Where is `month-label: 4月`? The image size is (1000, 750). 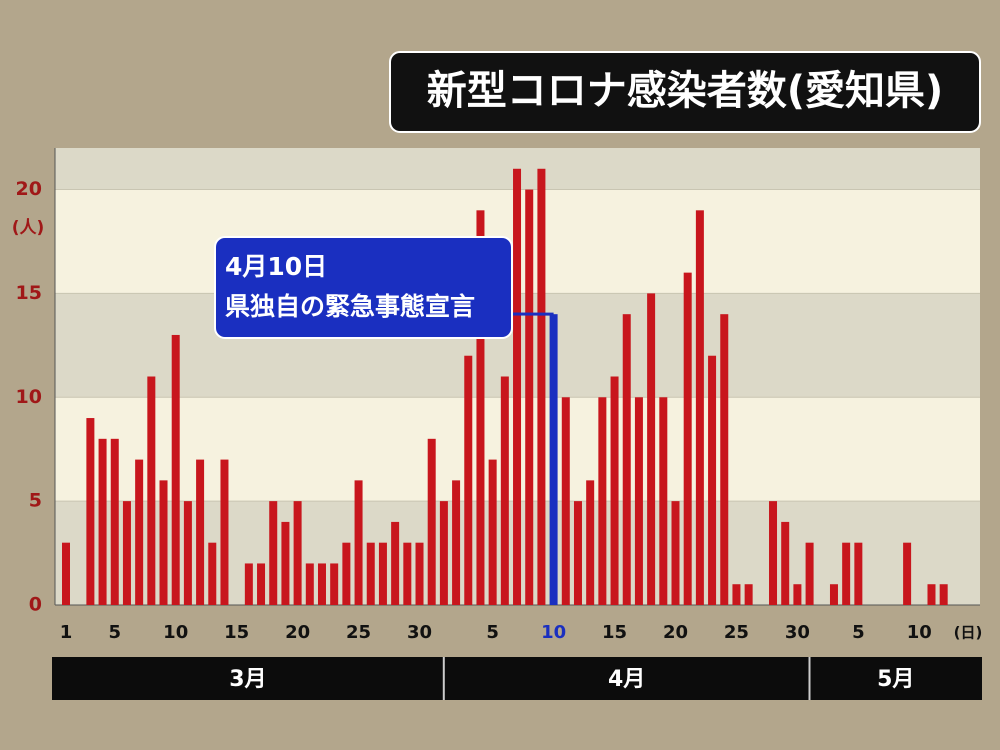
month-label: 4月 is located at coordinates (626, 679).